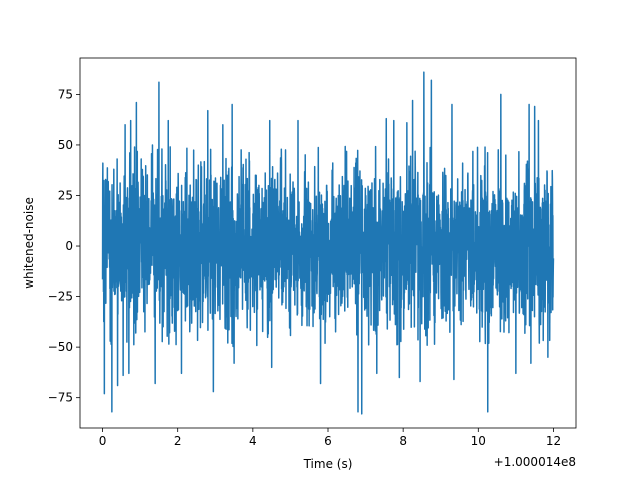 The width and height of the screenshot is (640, 480). I want to click on y-axis: −75 −50 −25 0 25 50 75, so click(64, 246).